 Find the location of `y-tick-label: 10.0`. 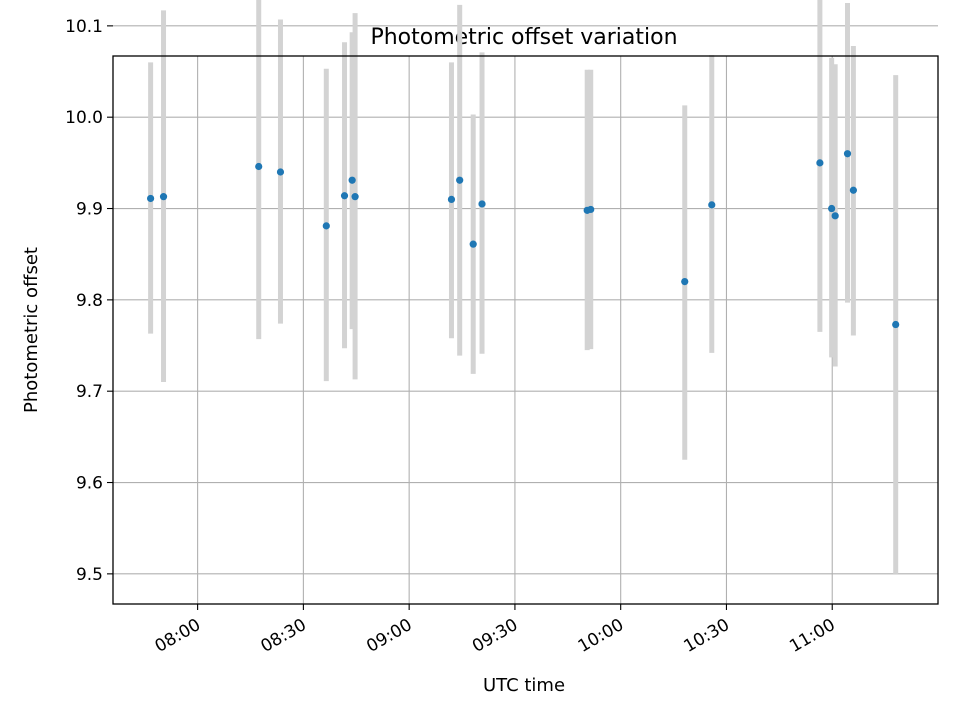

y-tick-label: 10.0 is located at coordinates (84, 118).